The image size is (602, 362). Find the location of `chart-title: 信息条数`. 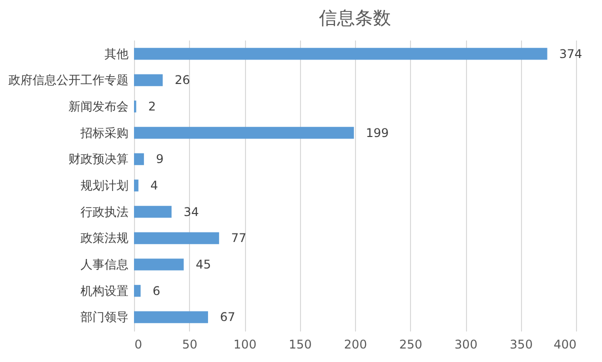

chart-title: 信息条数 is located at coordinates (355, 18).